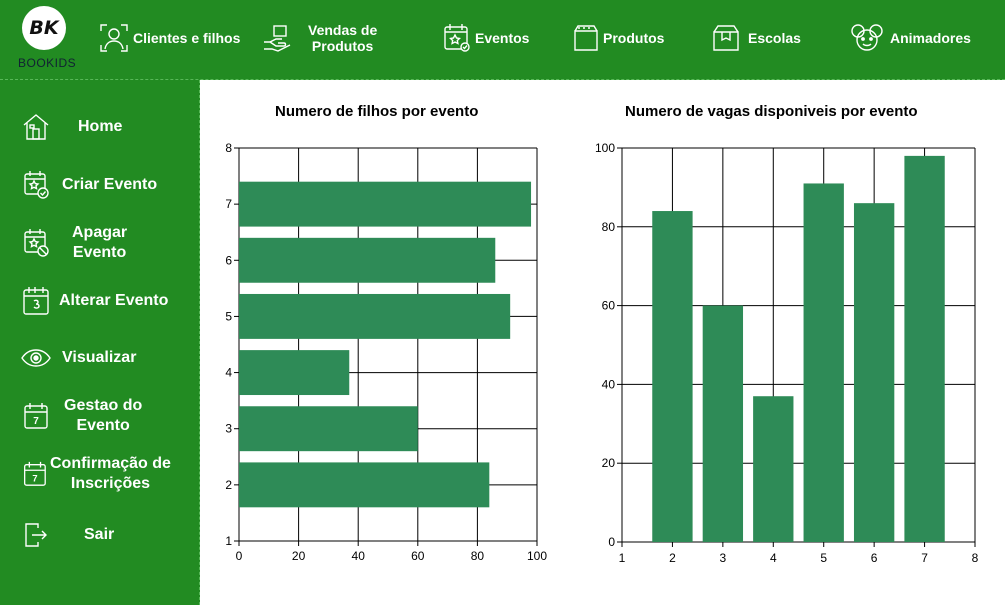  Describe the element at coordinates (187, 38) in the screenshot. I see `nav-label: Clientes e filhos` at that location.